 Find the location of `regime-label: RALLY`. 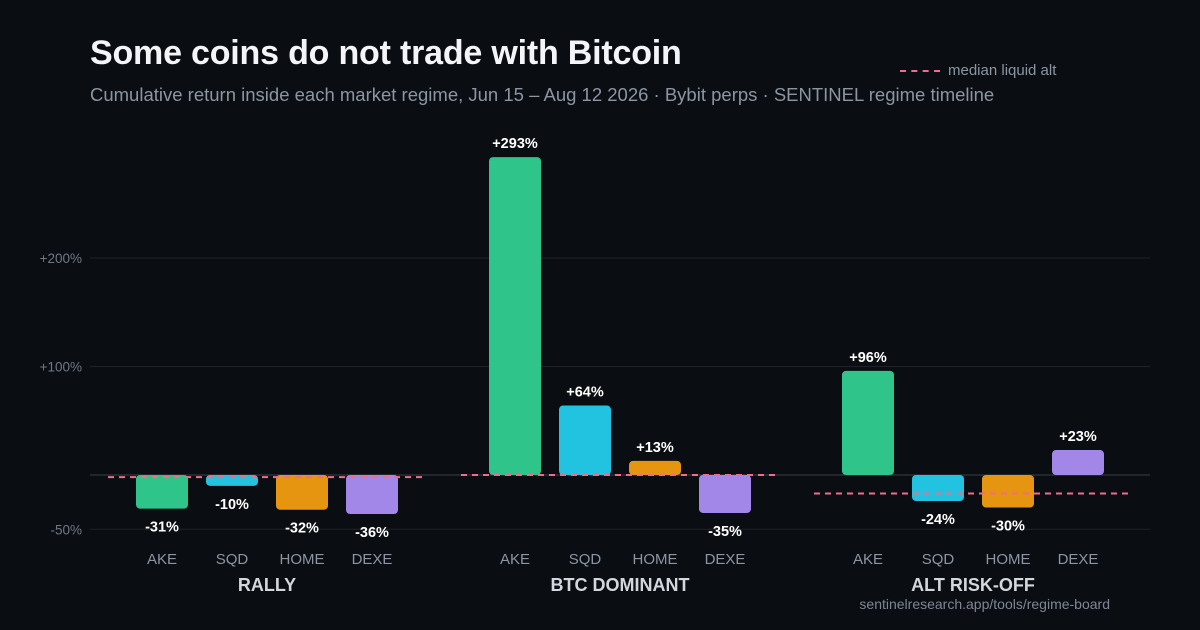

regime-label: RALLY is located at coordinates (267, 585).